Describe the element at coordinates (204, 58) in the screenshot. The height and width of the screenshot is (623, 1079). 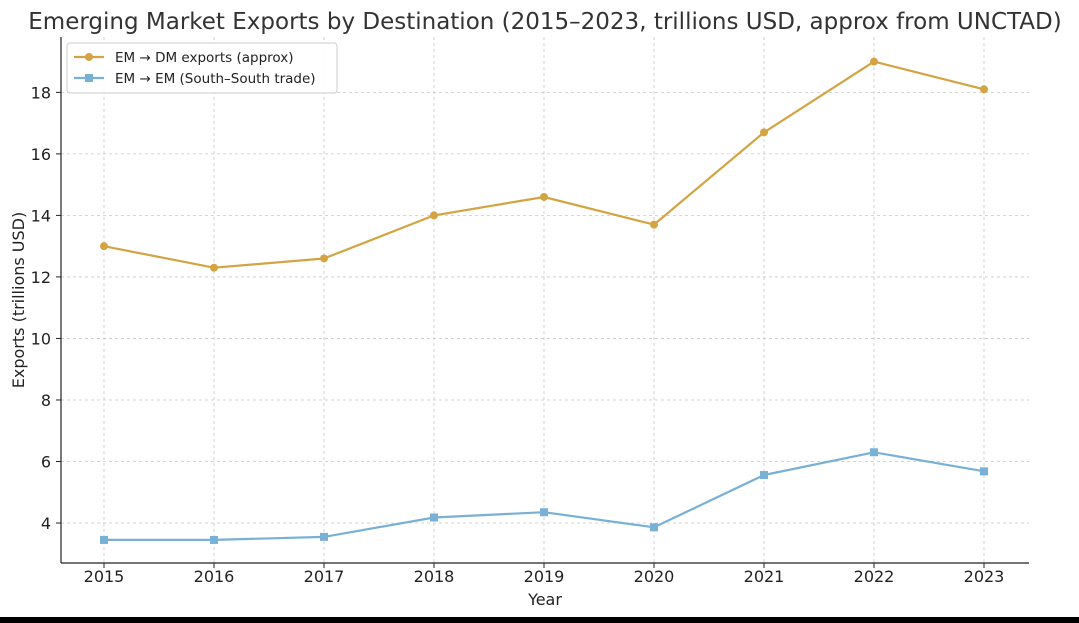
I see `legend-label-series-0: EM → DM exports (approx)` at that location.